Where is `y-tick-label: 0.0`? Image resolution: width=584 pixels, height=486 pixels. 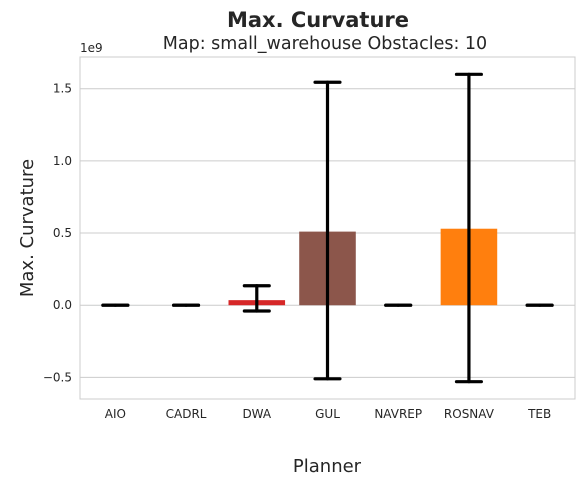
y-tick-label: 0.0 is located at coordinates (62, 305).